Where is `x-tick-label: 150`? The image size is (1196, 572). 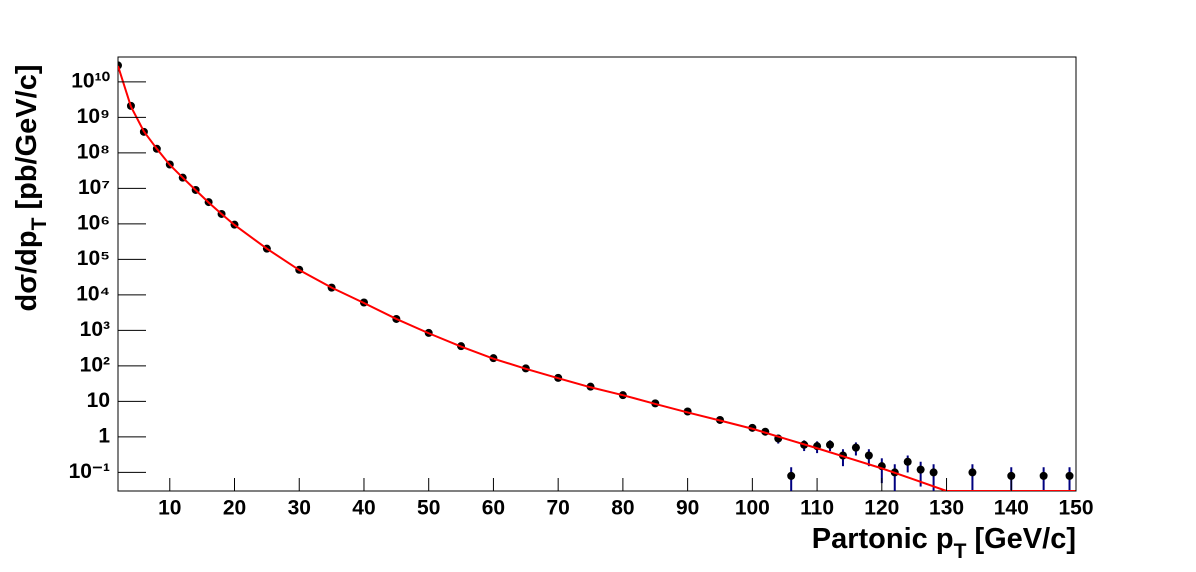 x-tick-label: 150 is located at coordinates (1075, 508).